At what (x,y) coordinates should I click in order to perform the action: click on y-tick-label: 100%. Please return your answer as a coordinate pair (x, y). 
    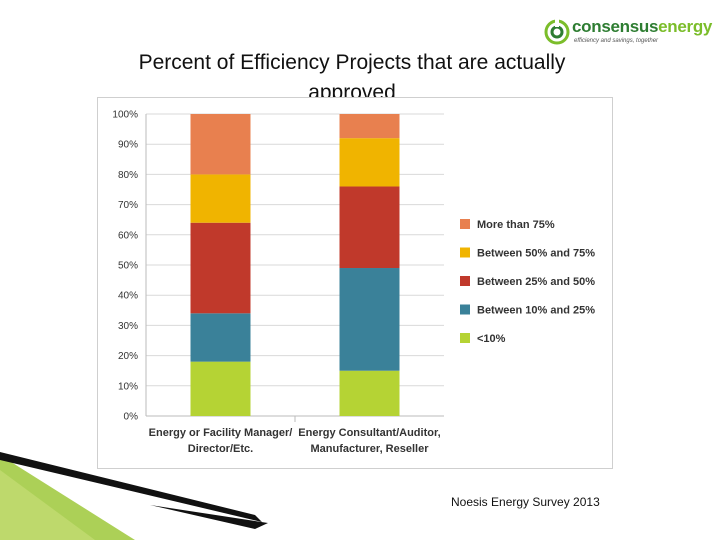
    Looking at the image, I should click on (125, 115).